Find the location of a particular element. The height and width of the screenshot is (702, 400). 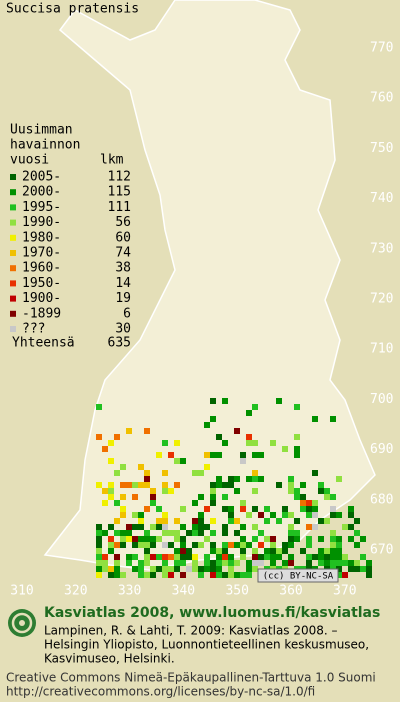

legend-swatch is located at coordinates (13, 192).